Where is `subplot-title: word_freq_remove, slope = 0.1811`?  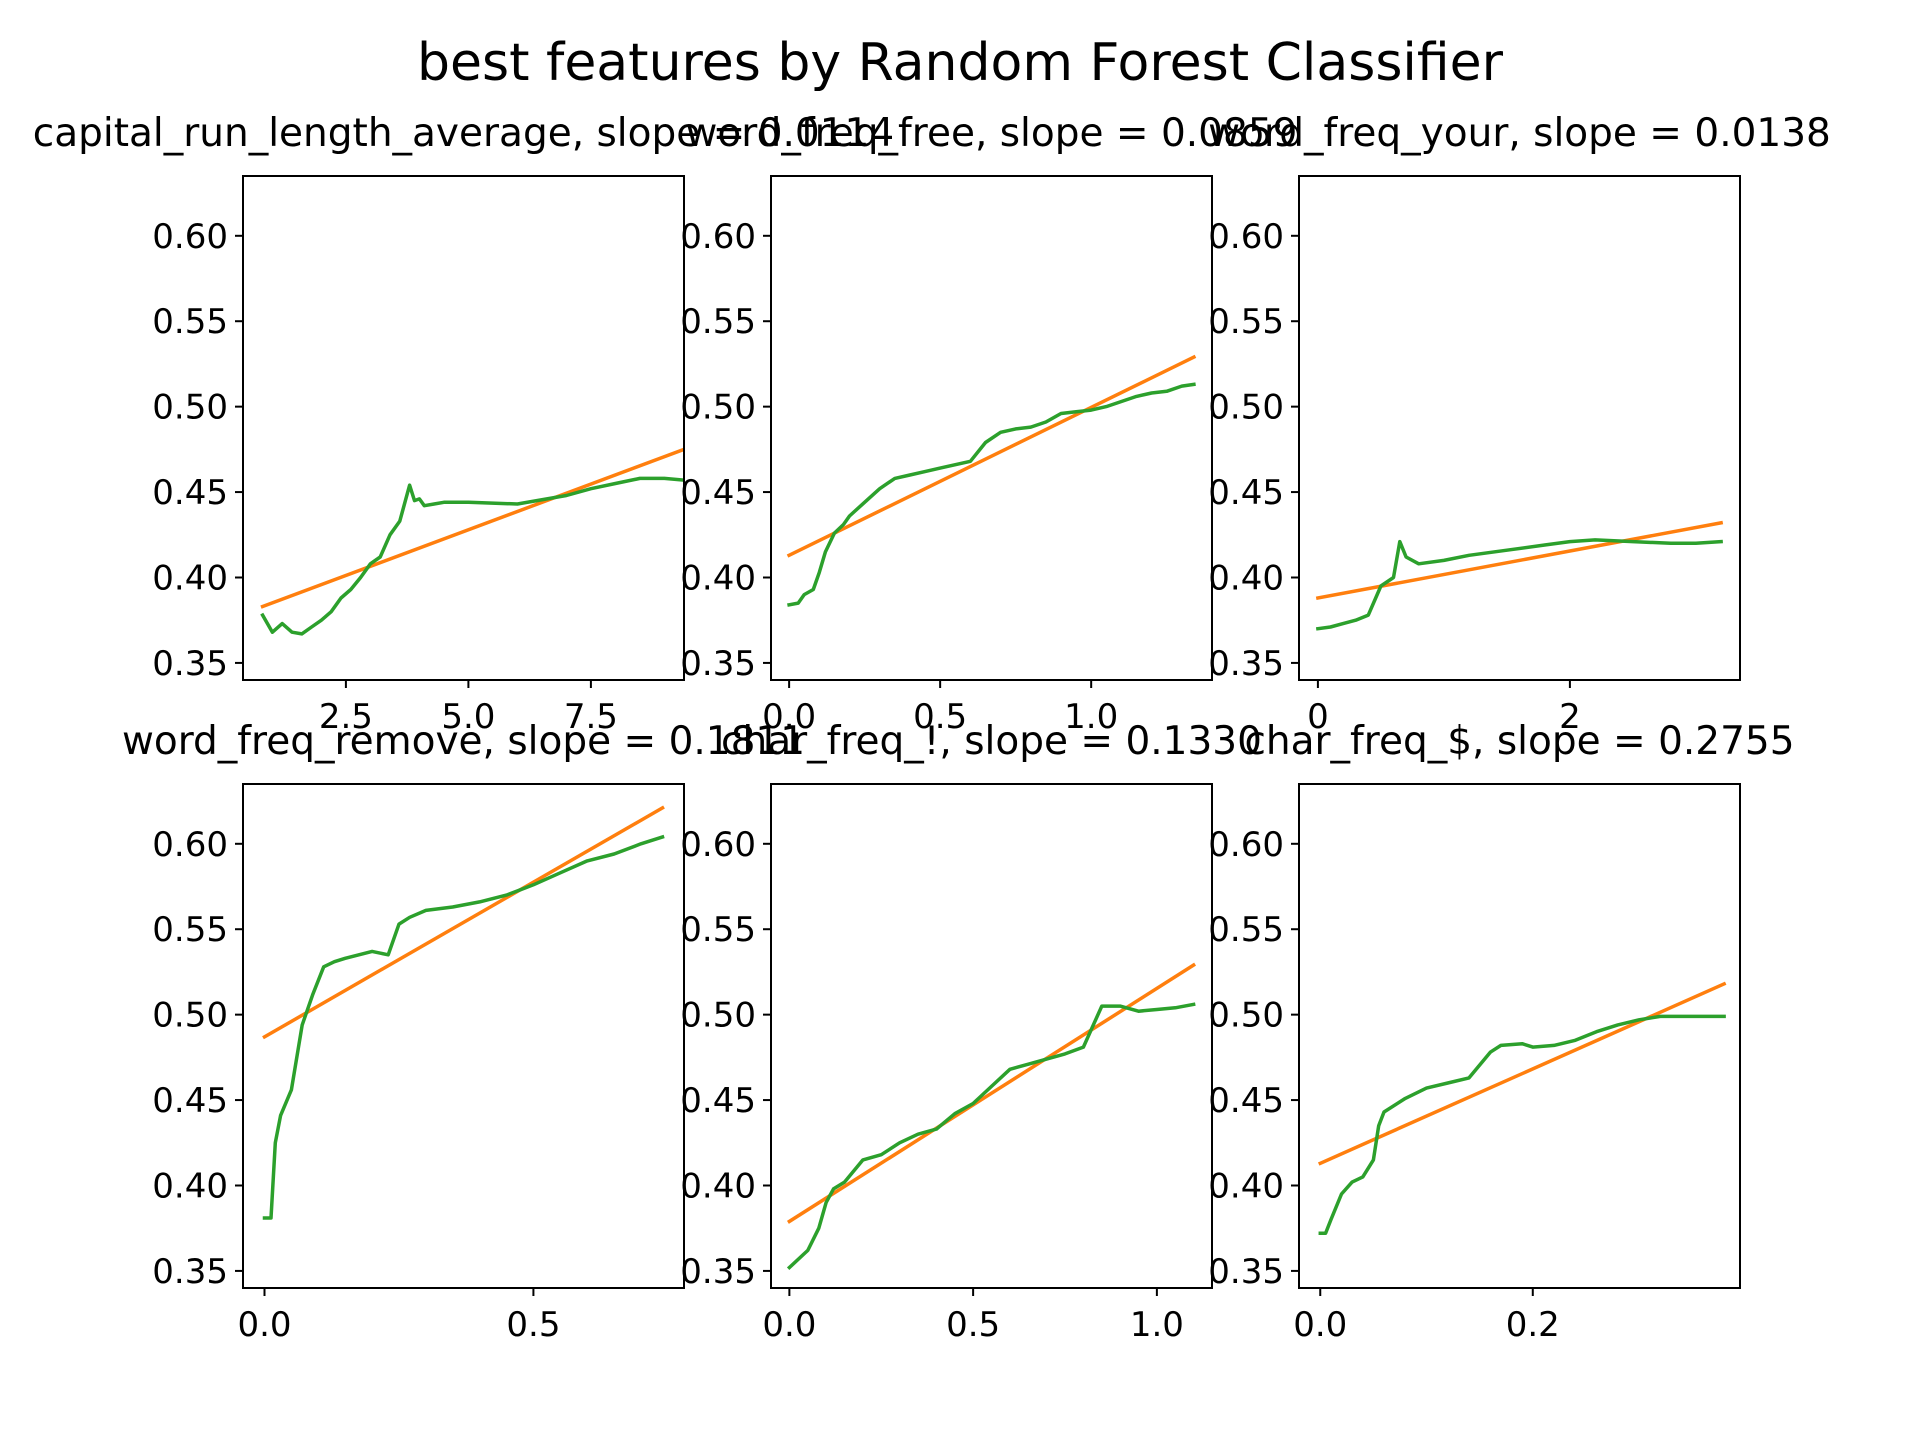 subplot-title: word_freq_remove, slope = 0.1811 is located at coordinates (463, 741).